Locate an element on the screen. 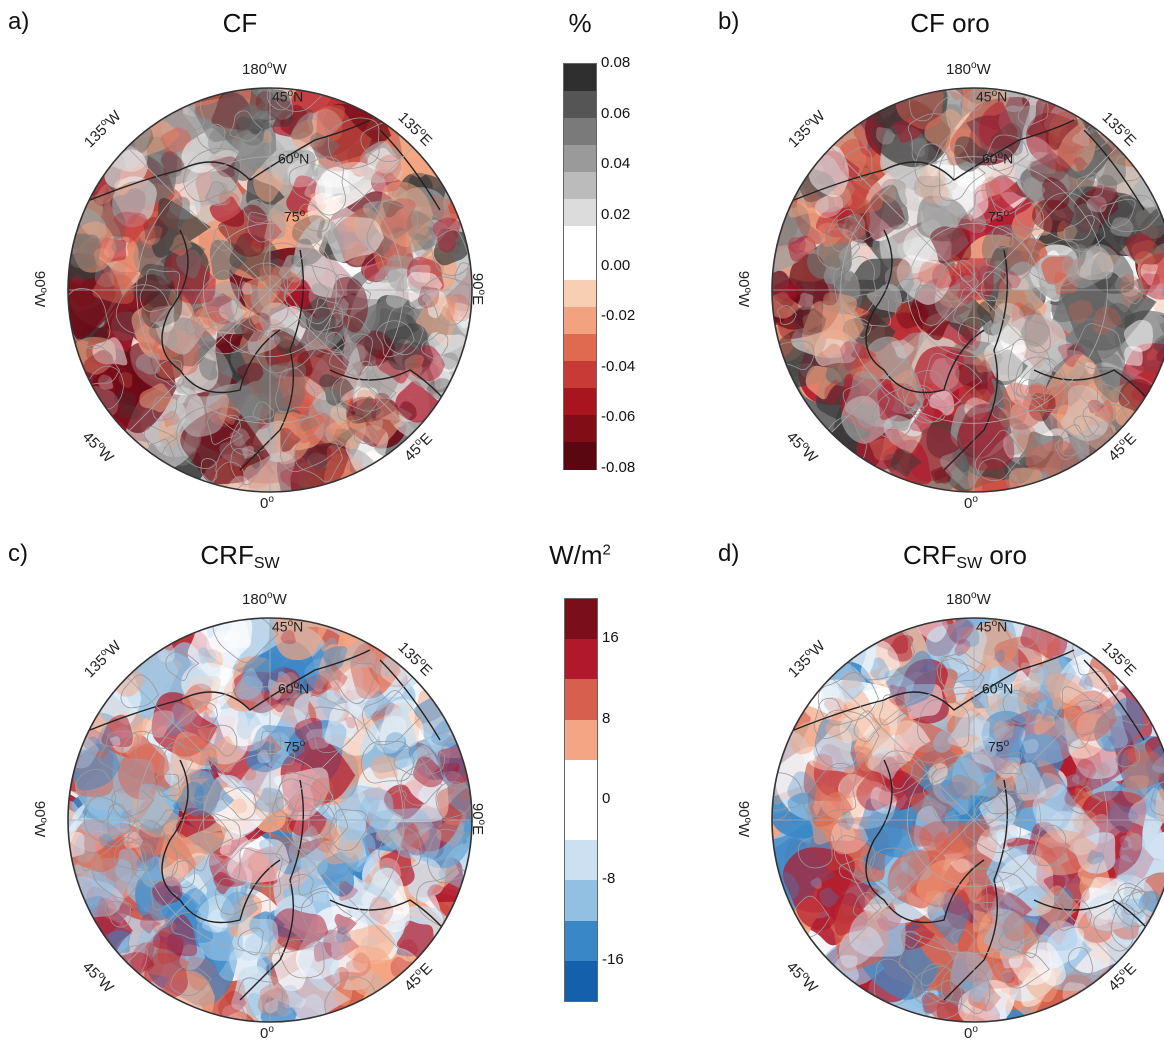 This screenshot has height=1042, width=1164. meridian-line is located at coordinates (974, 290).